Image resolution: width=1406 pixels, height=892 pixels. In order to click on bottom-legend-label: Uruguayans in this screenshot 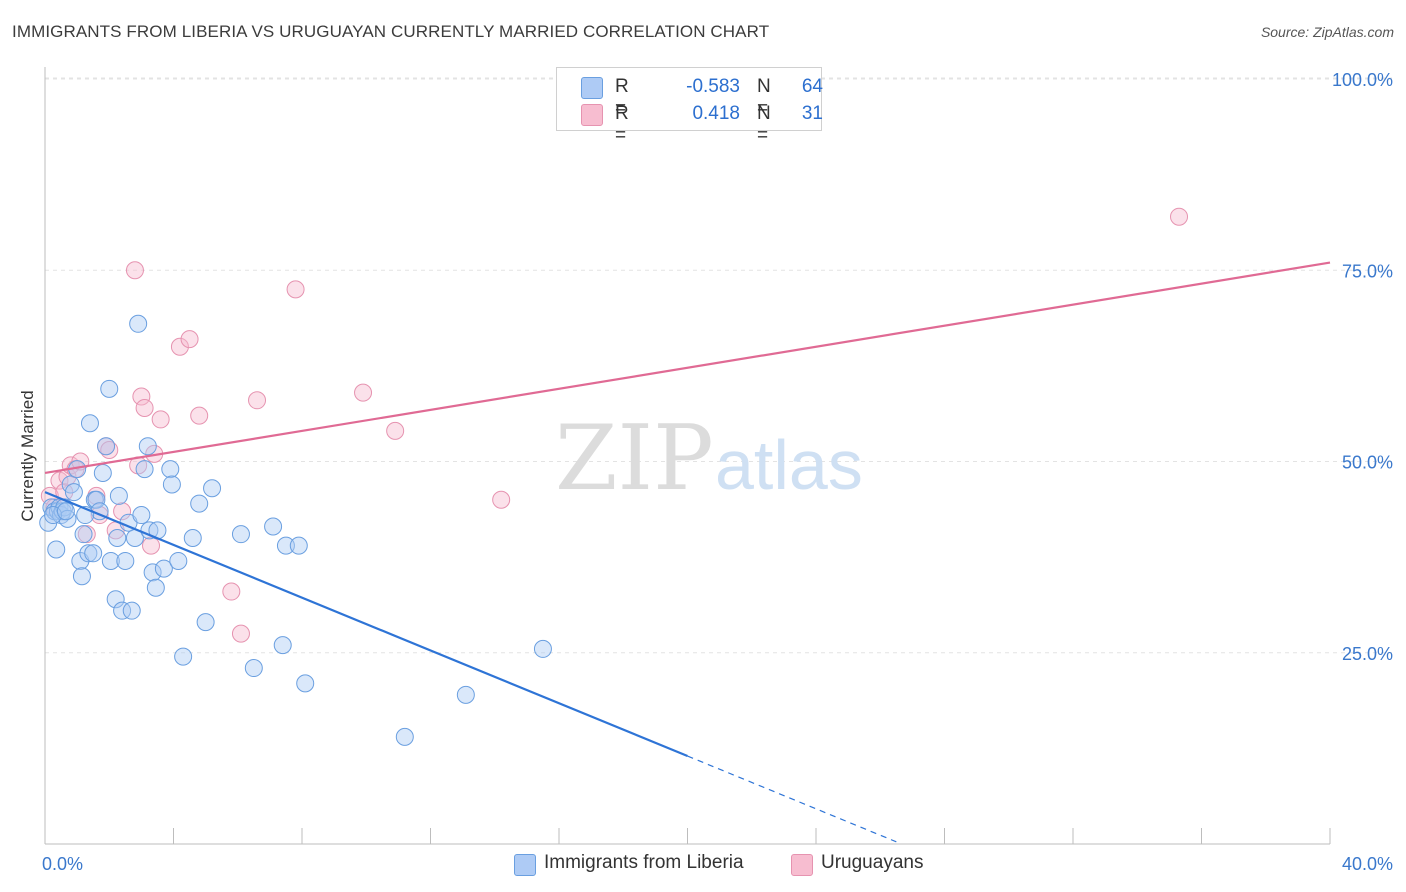, I will do `click(872, 862)`.